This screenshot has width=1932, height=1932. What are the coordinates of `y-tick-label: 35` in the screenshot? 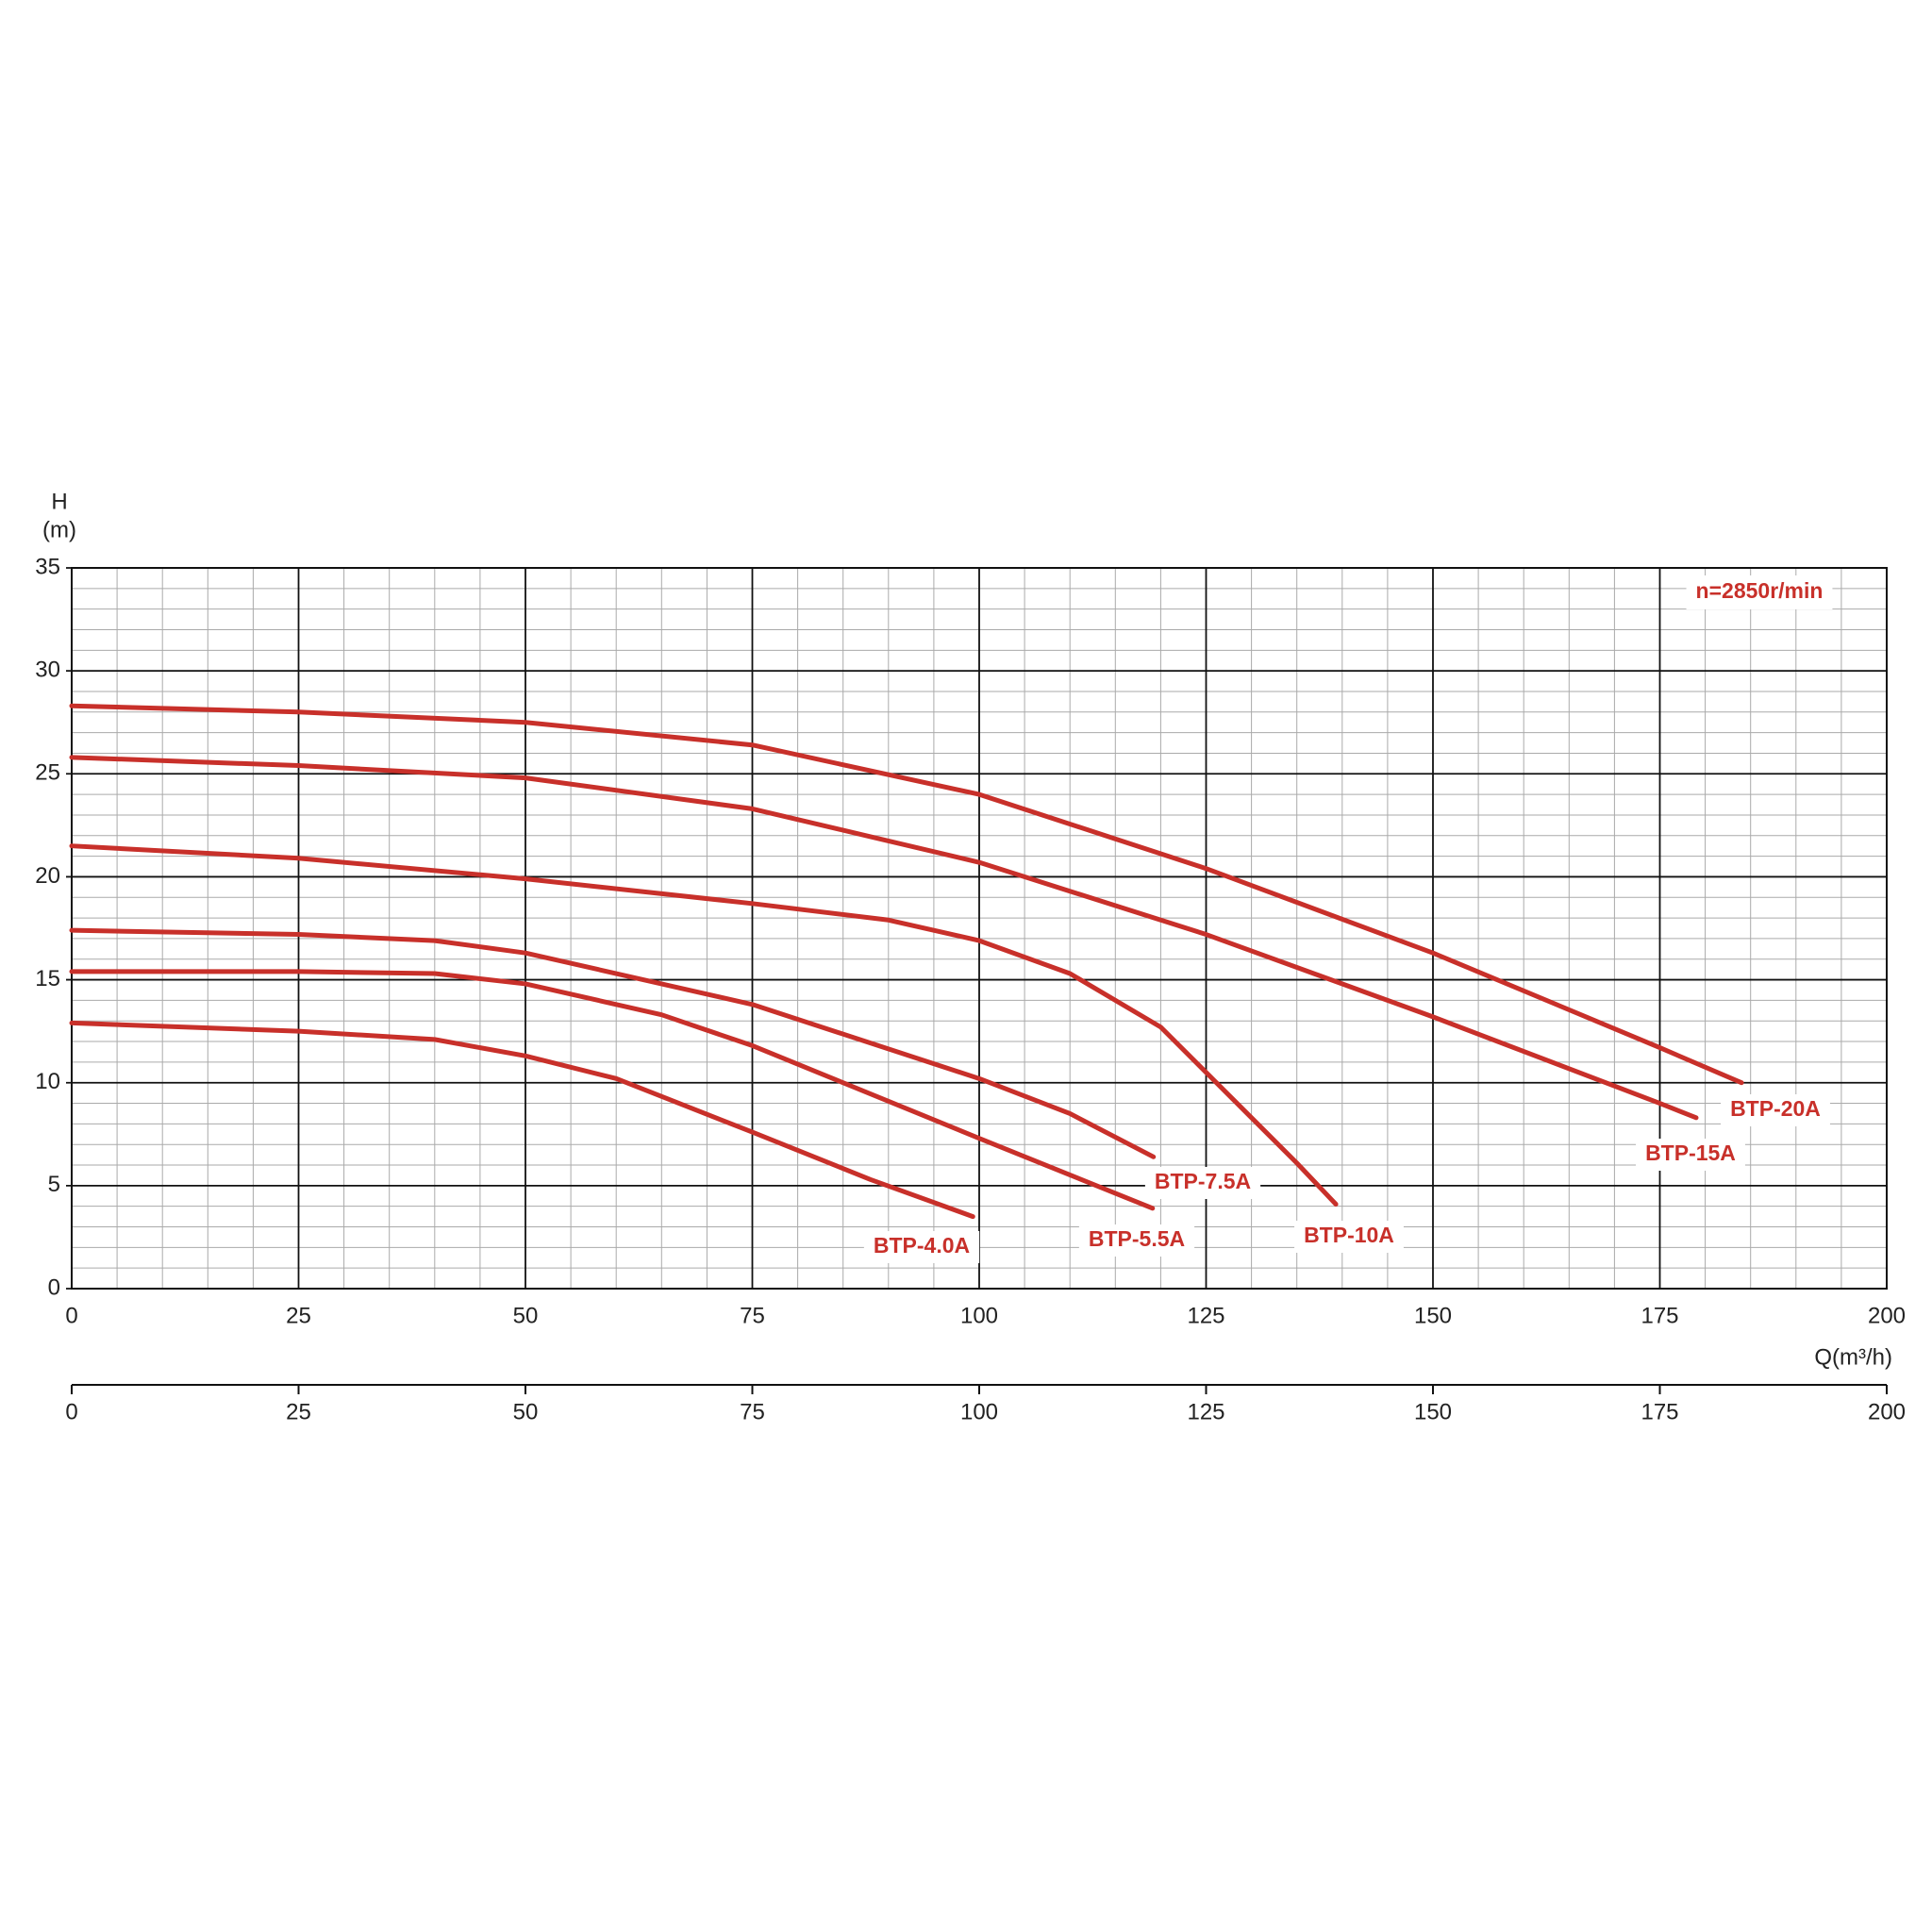 It's located at (47, 566).